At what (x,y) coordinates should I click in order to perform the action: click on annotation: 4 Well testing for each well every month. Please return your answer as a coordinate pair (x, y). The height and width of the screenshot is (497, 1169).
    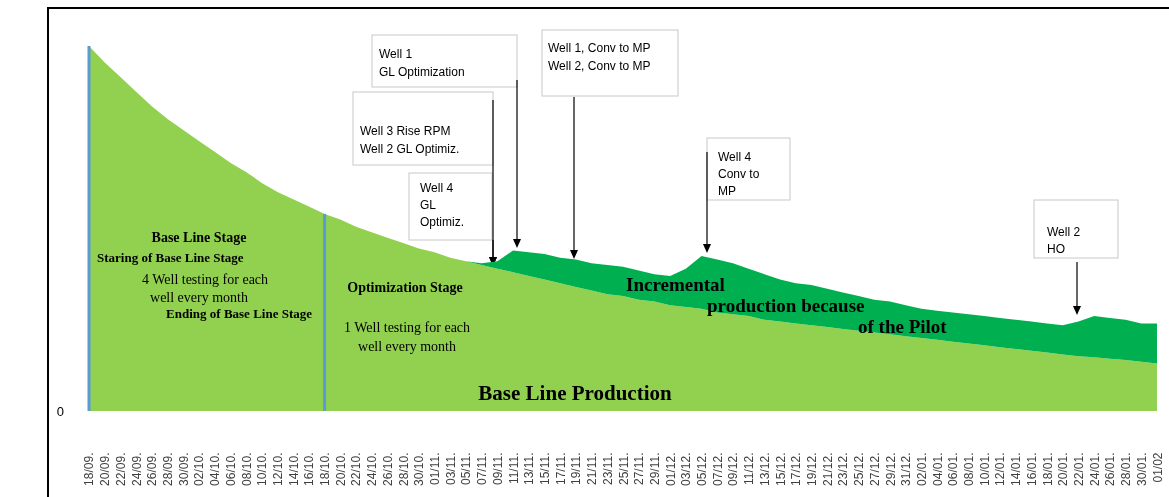
    Looking at the image, I should click on (205, 288).